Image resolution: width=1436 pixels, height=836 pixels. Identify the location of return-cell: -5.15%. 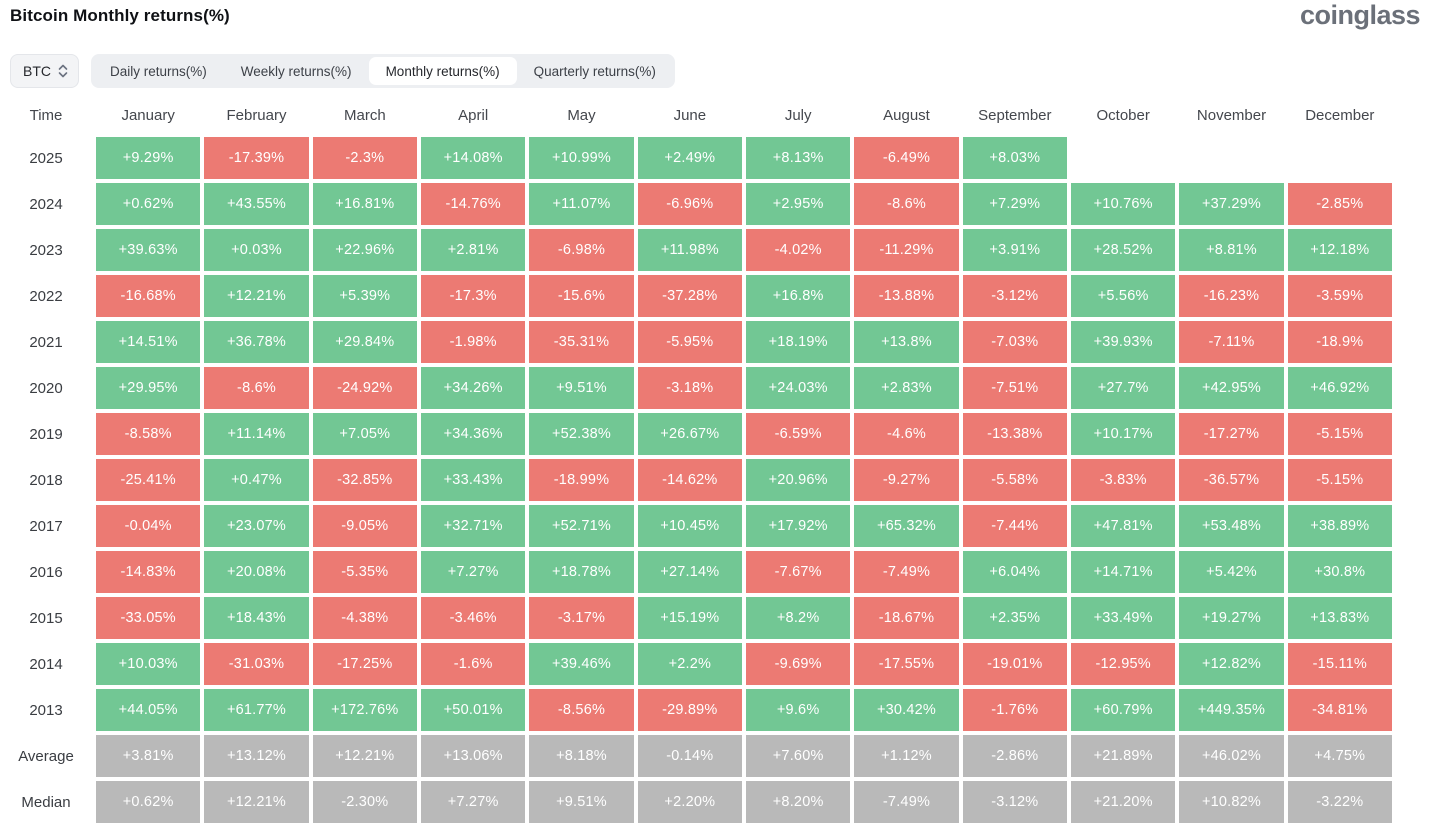
(1339, 480).